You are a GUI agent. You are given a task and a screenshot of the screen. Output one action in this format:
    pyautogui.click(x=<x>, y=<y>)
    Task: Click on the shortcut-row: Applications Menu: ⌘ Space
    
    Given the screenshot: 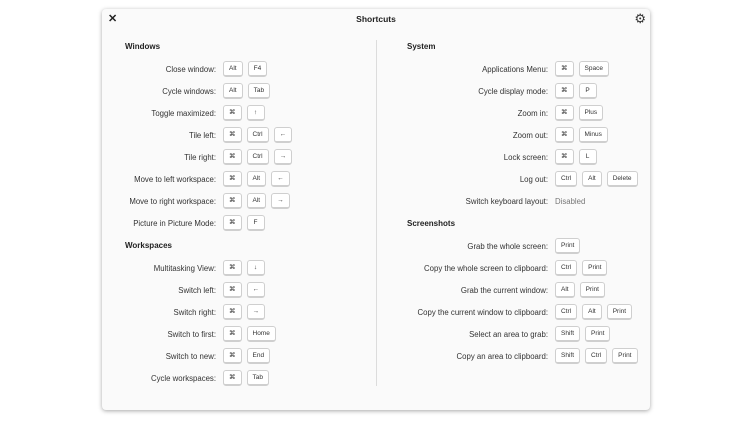 What is the action you would take?
    pyautogui.click(x=513, y=69)
    